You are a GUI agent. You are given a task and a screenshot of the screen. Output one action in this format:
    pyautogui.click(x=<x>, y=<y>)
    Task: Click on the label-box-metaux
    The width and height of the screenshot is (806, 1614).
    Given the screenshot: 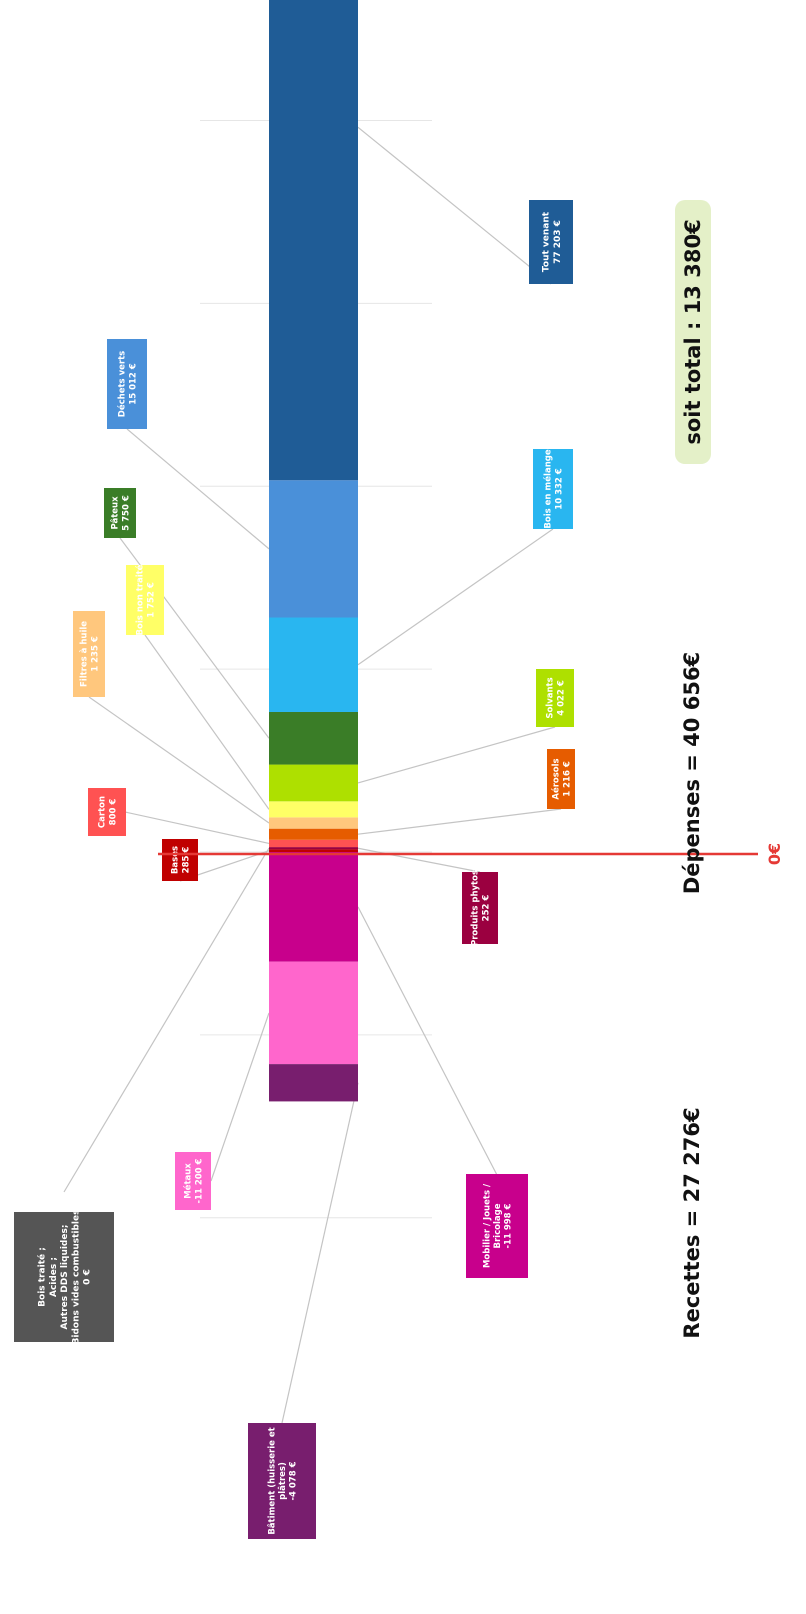 What is the action you would take?
    pyautogui.click(x=193, y=1181)
    